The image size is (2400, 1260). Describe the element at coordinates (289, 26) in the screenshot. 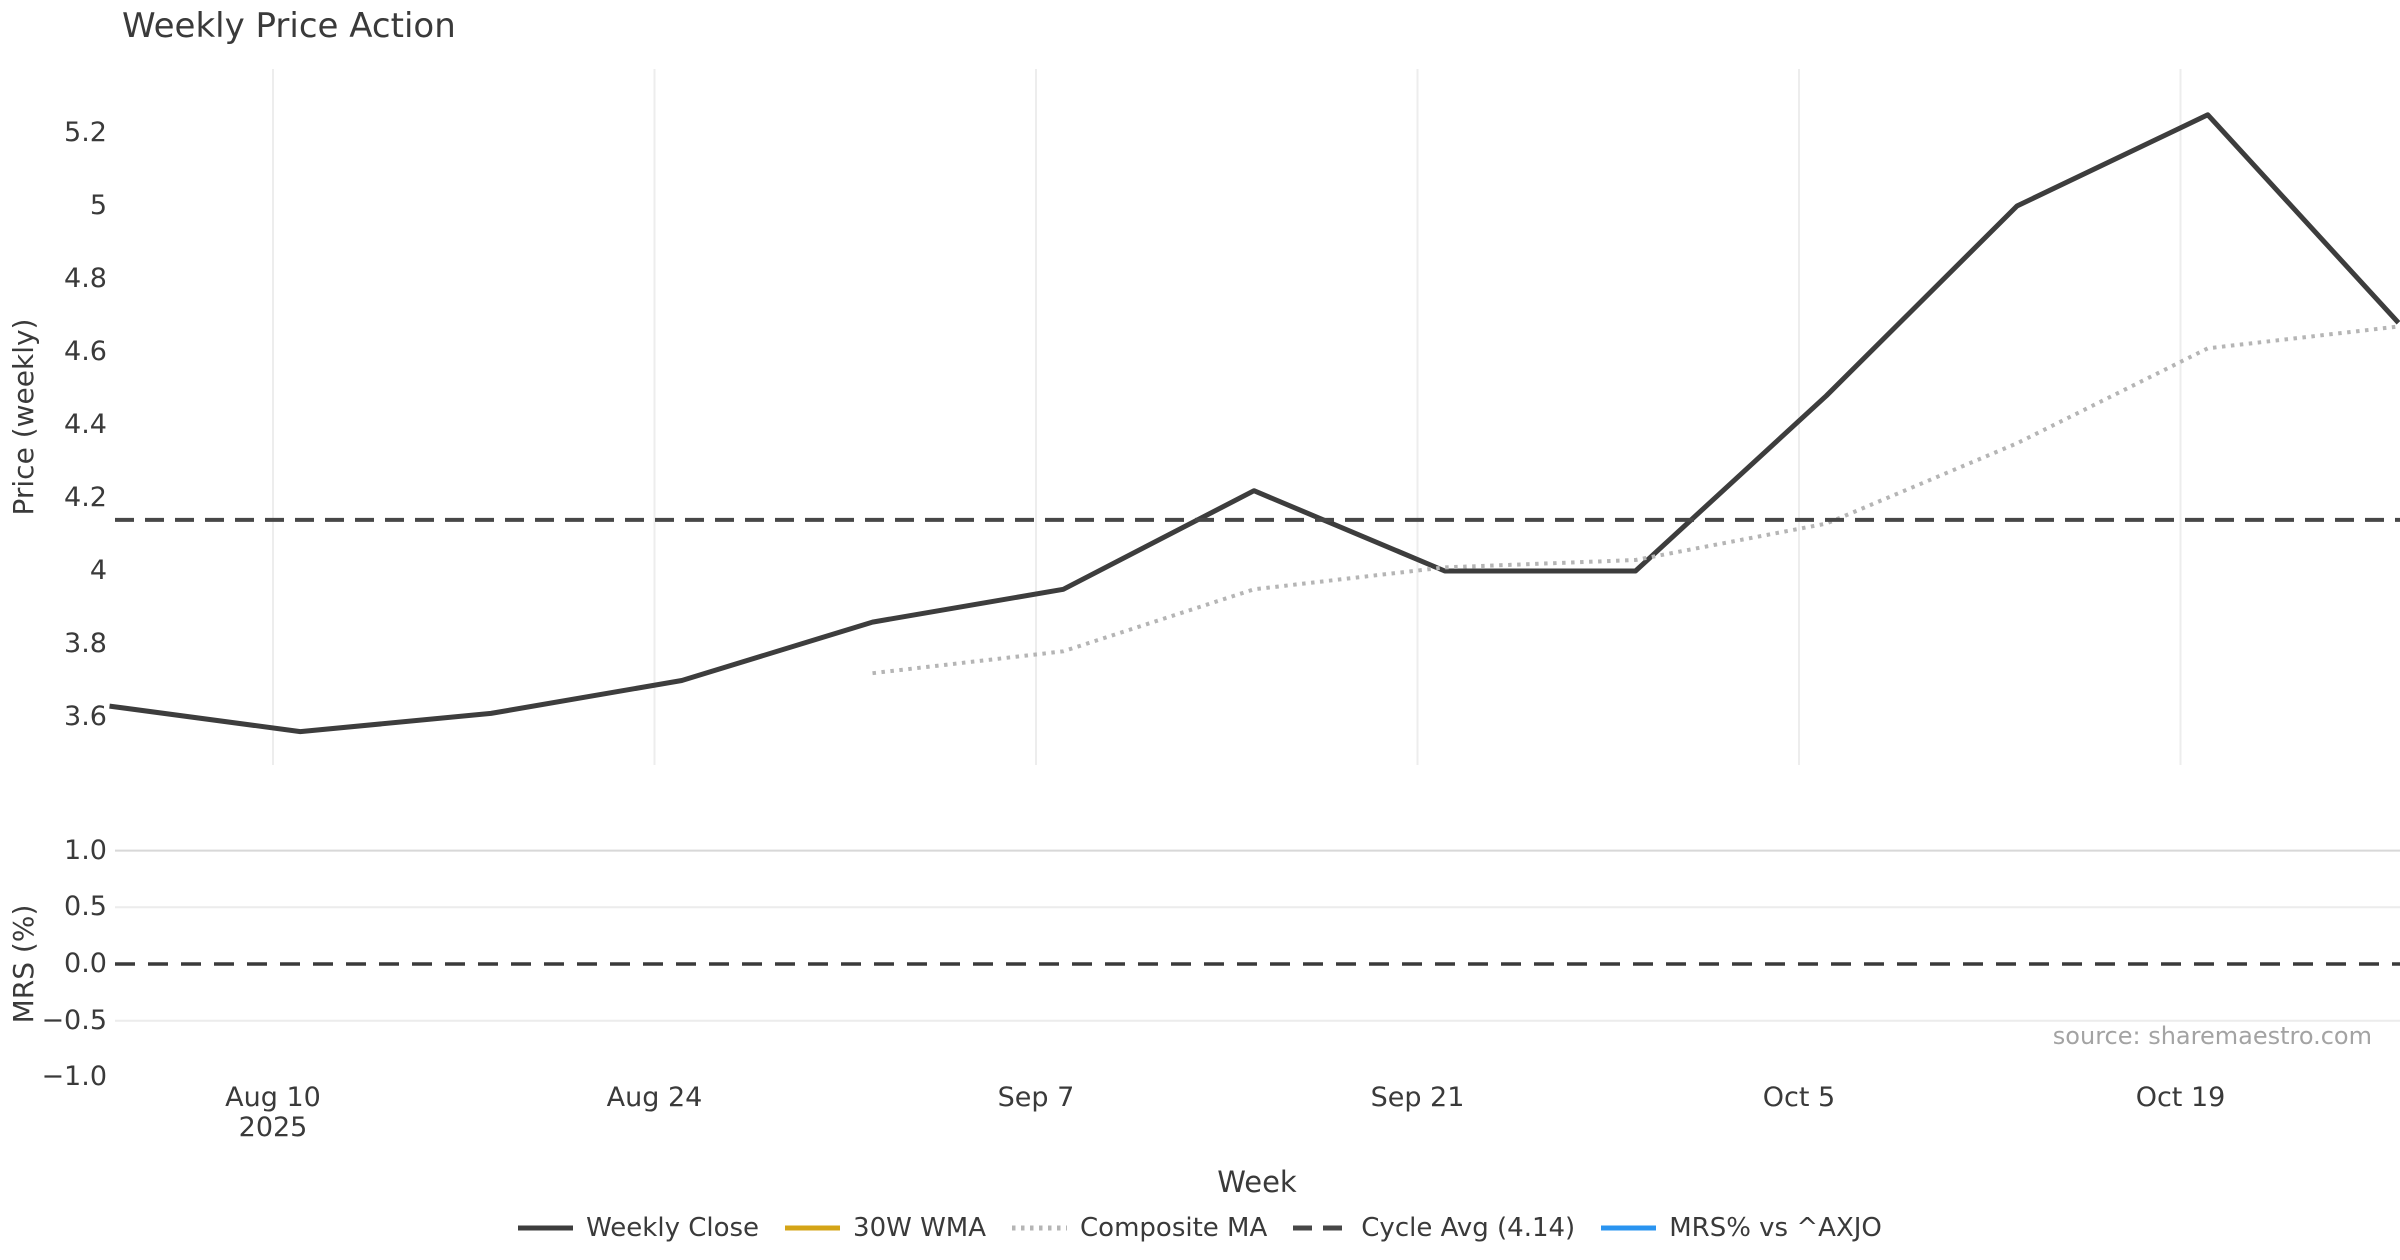

I see `chart-title: Weekly Price Action` at that location.